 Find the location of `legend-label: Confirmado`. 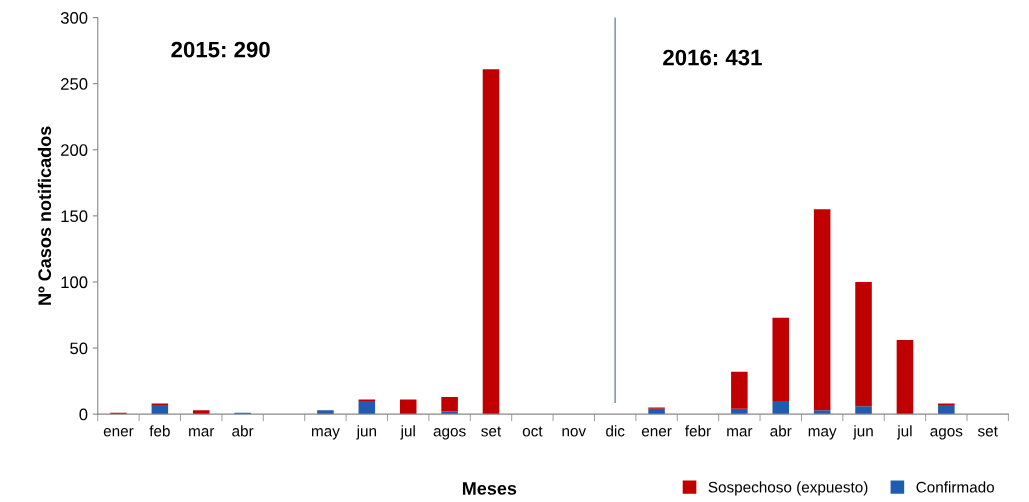

legend-label: Confirmado is located at coordinates (955, 487).